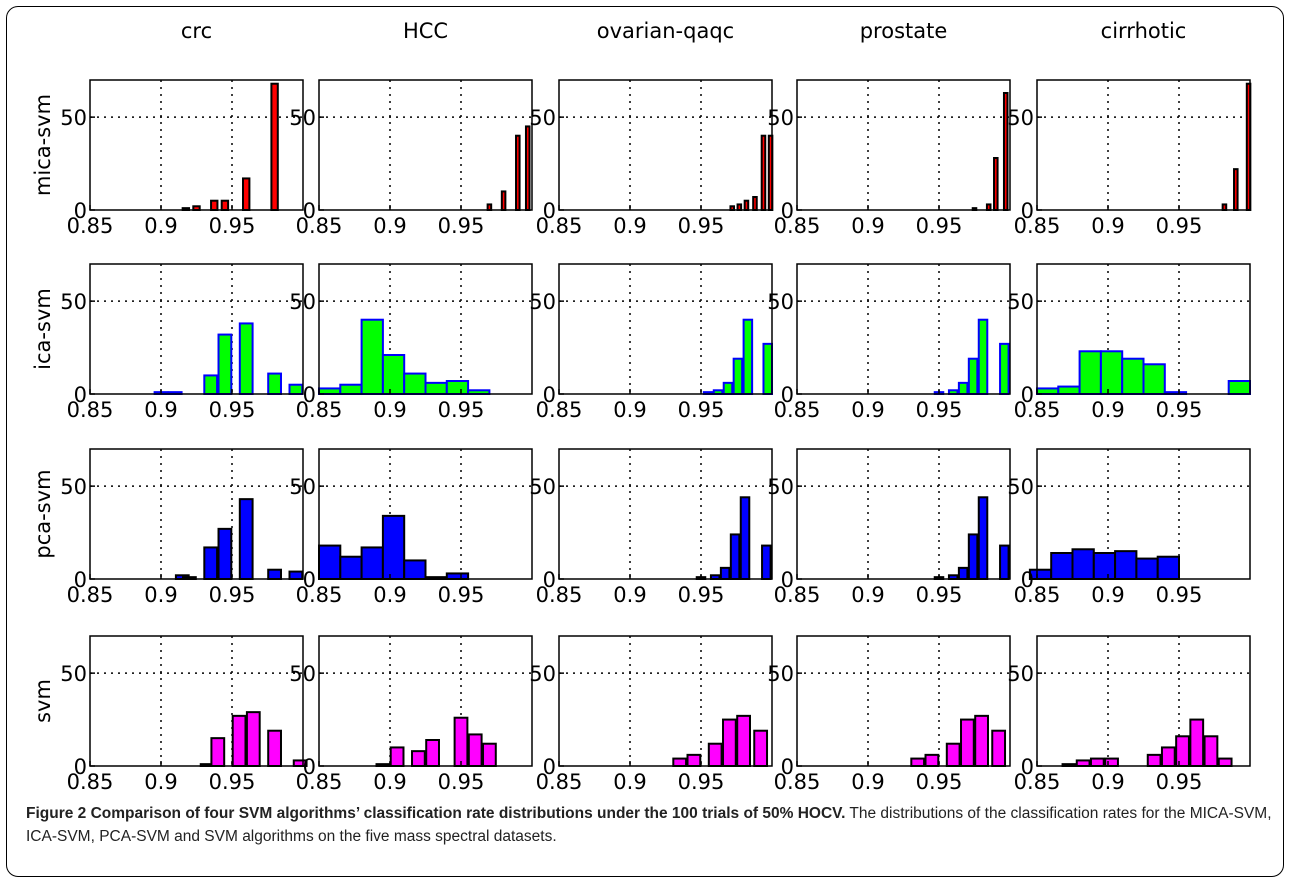  Describe the element at coordinates (43, 701) in the screenshot. I see `row-label: svm` at that location.